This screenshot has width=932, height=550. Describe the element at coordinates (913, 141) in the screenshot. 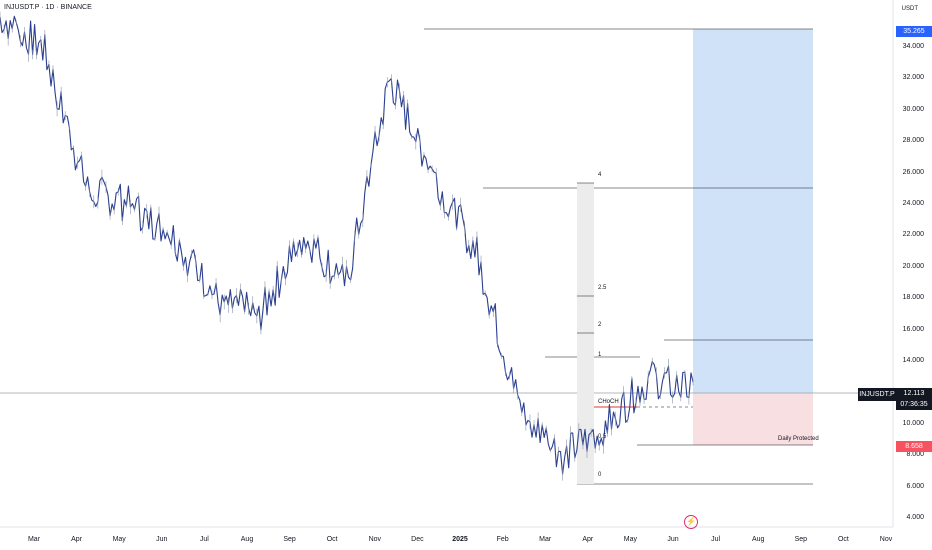

I see `price-tick-label: 28.000` at that location.